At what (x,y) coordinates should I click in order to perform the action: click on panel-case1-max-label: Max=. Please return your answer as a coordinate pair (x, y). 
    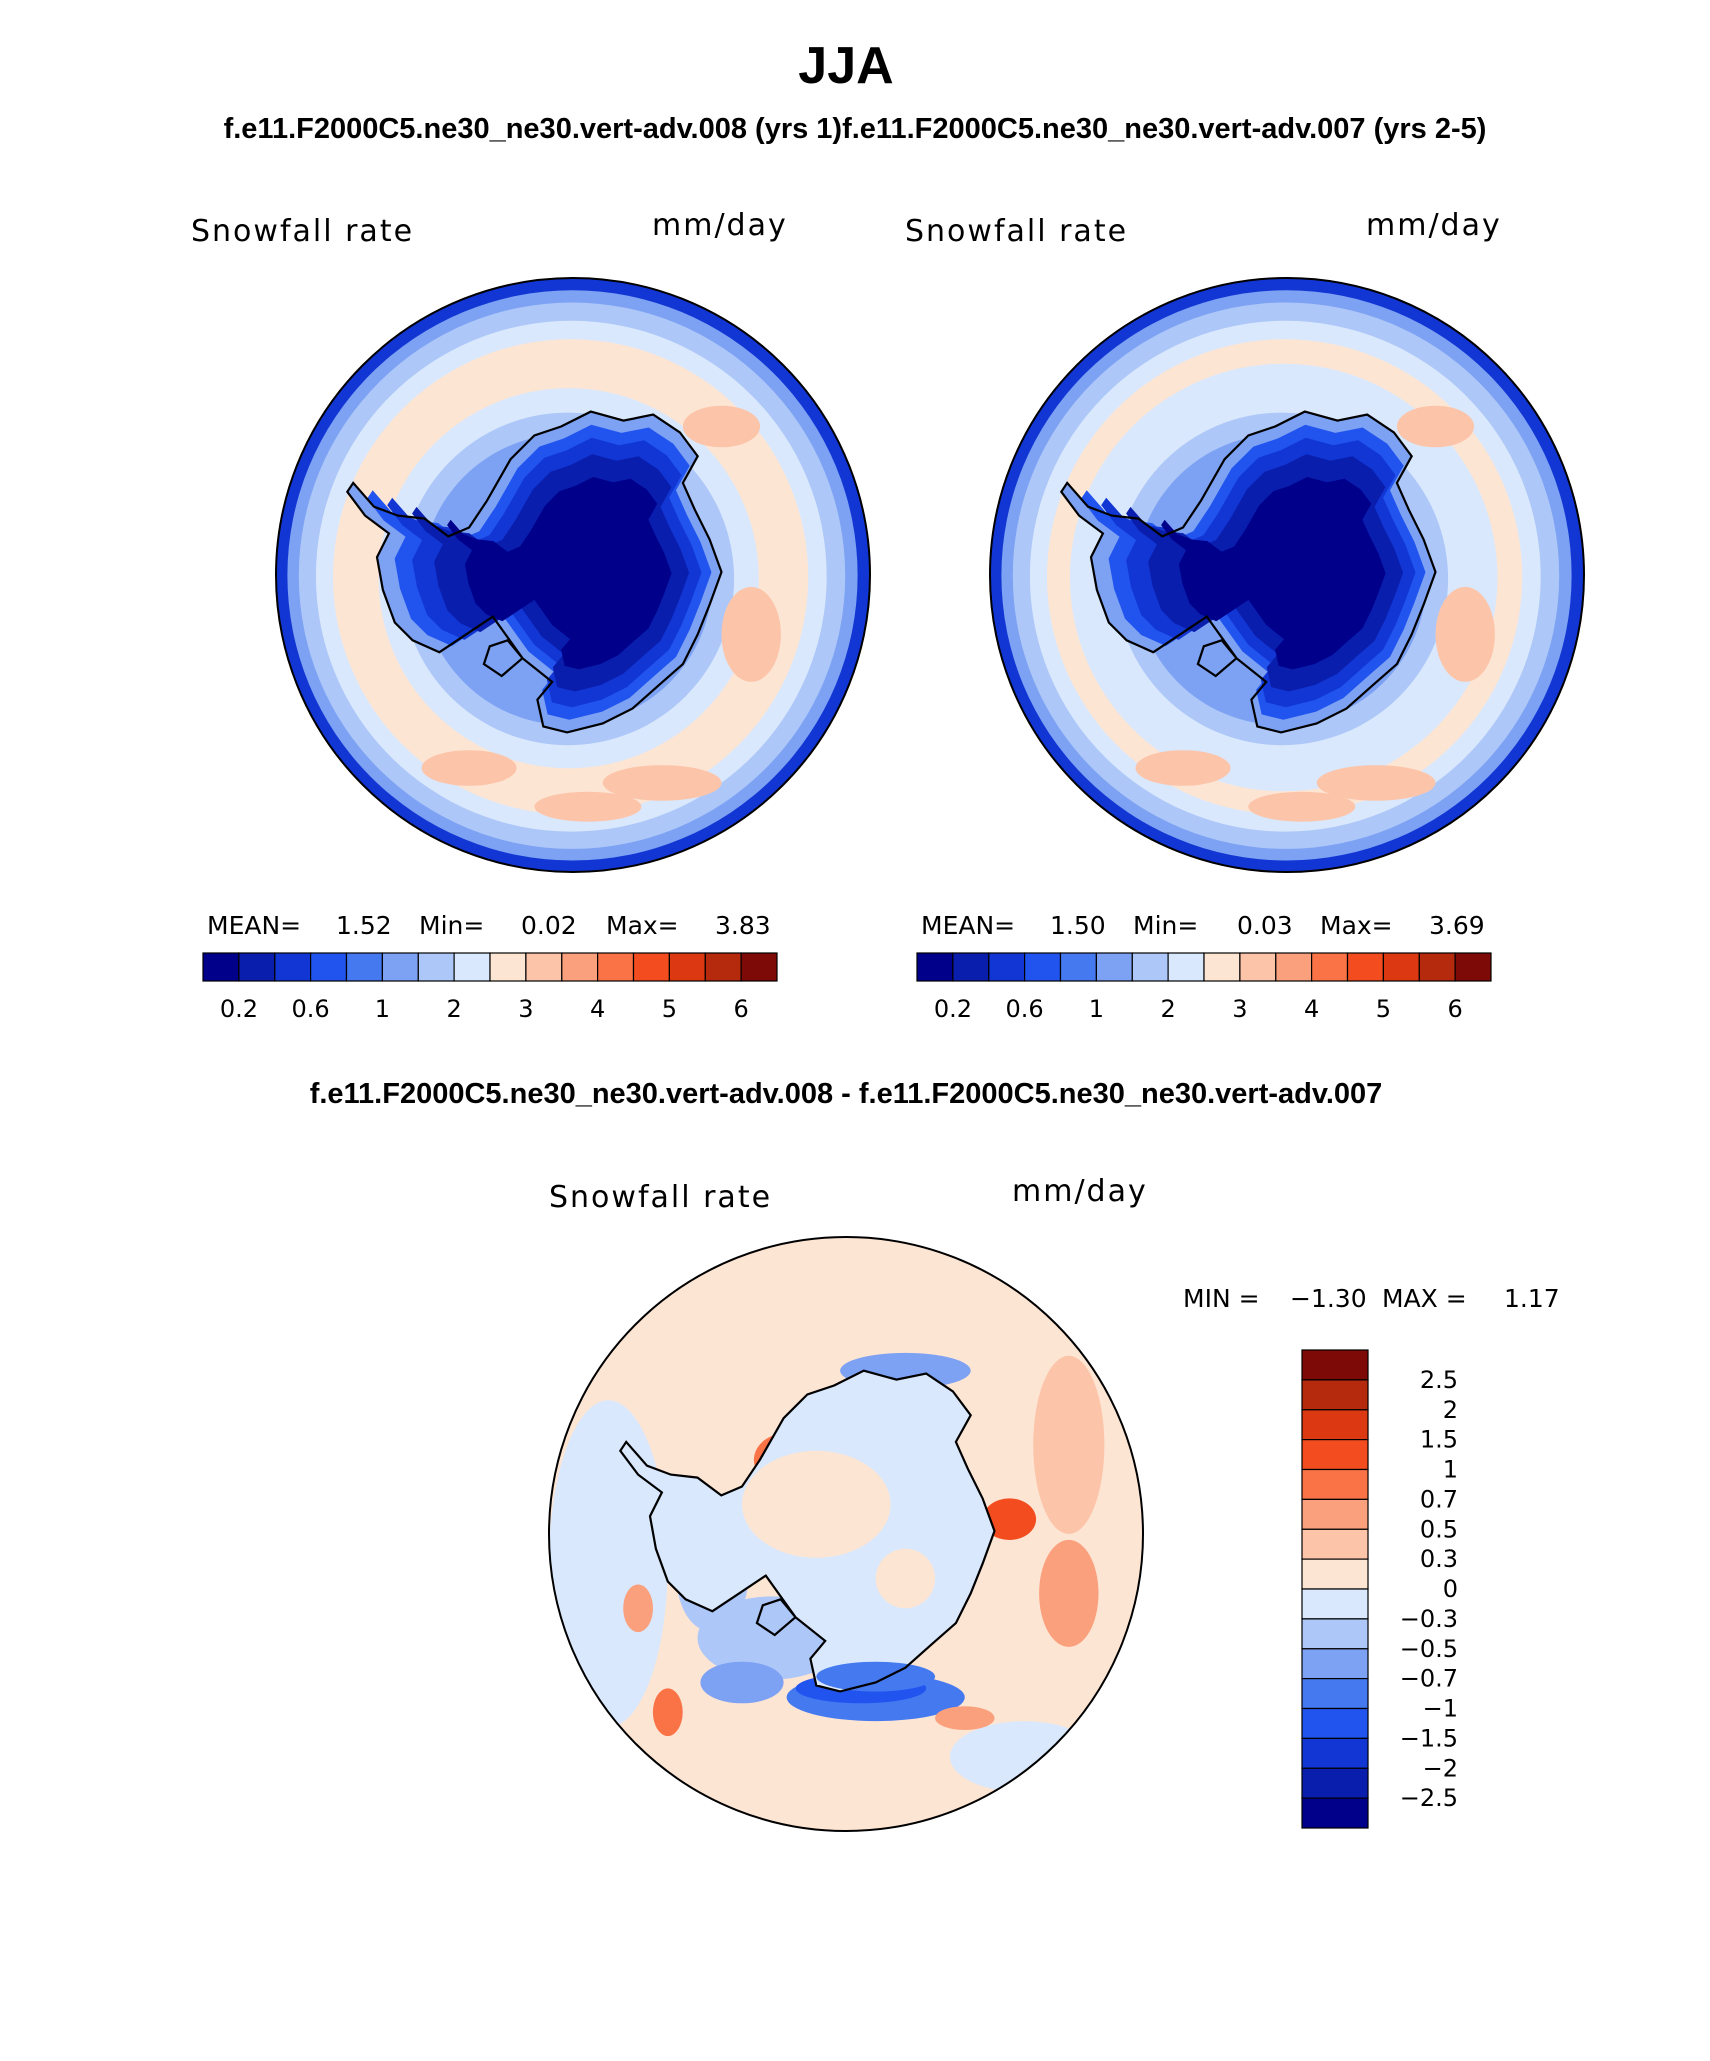
    Looking at the image, I should click on (642, 925).